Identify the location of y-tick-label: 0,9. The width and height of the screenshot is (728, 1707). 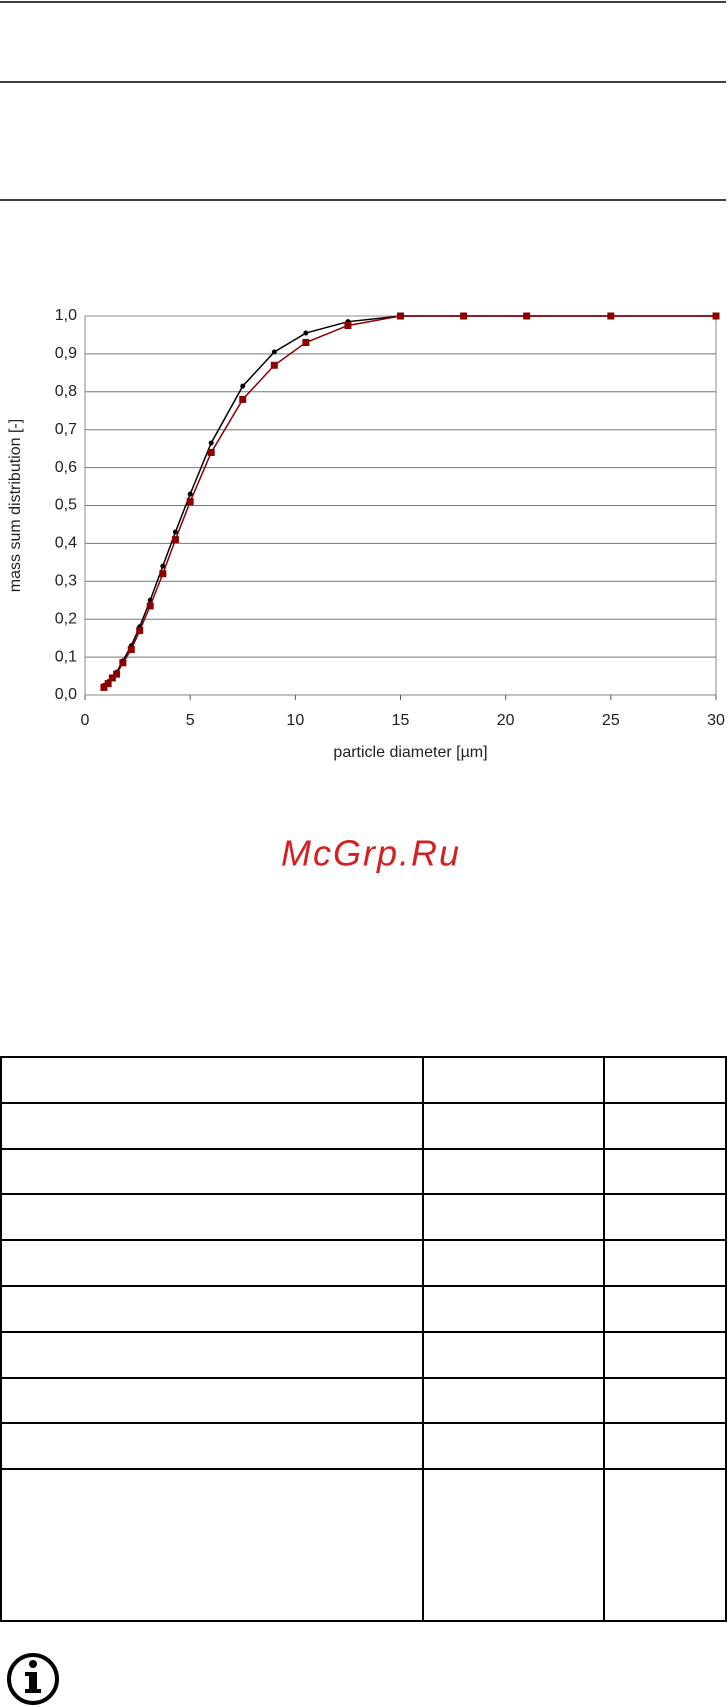
(66, 353).